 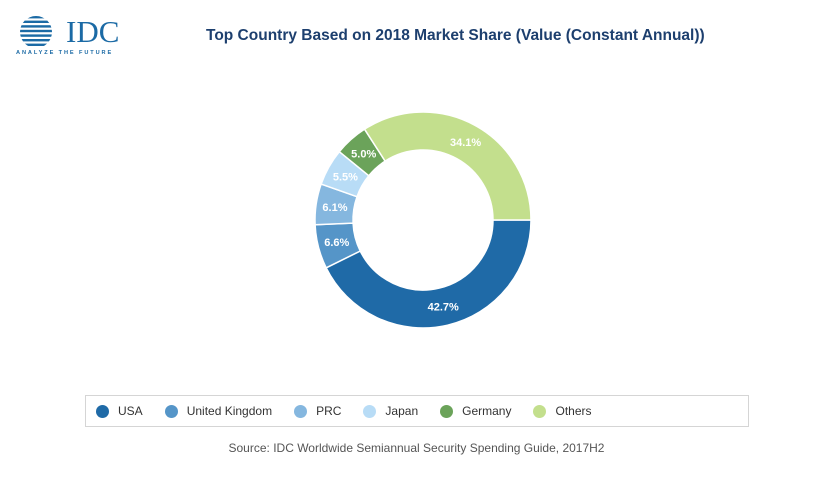 I want to click on legend-label: USA, so click(x=130, y=411).